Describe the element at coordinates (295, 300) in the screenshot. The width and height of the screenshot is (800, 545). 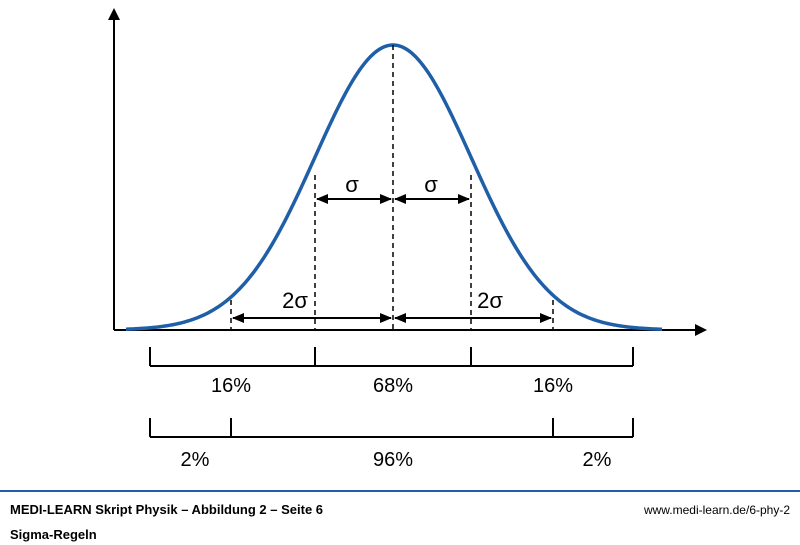
I see `two-sigma-label-left: 2σ` at that location.